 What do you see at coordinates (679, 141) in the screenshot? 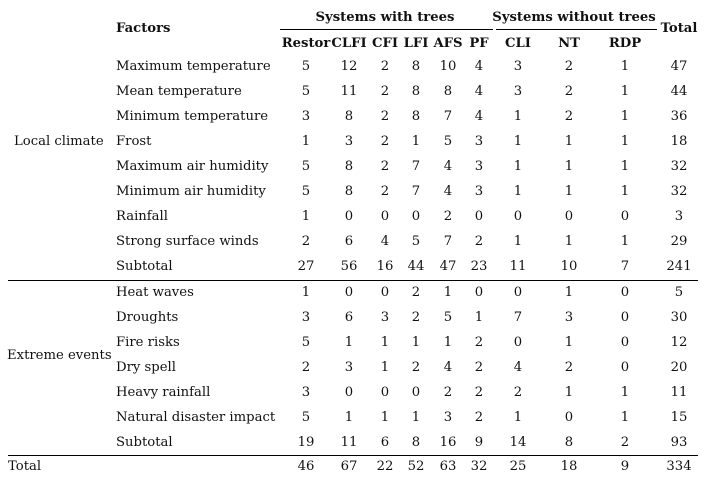
I see `row-total: 18` at bounding box center [679, 141].